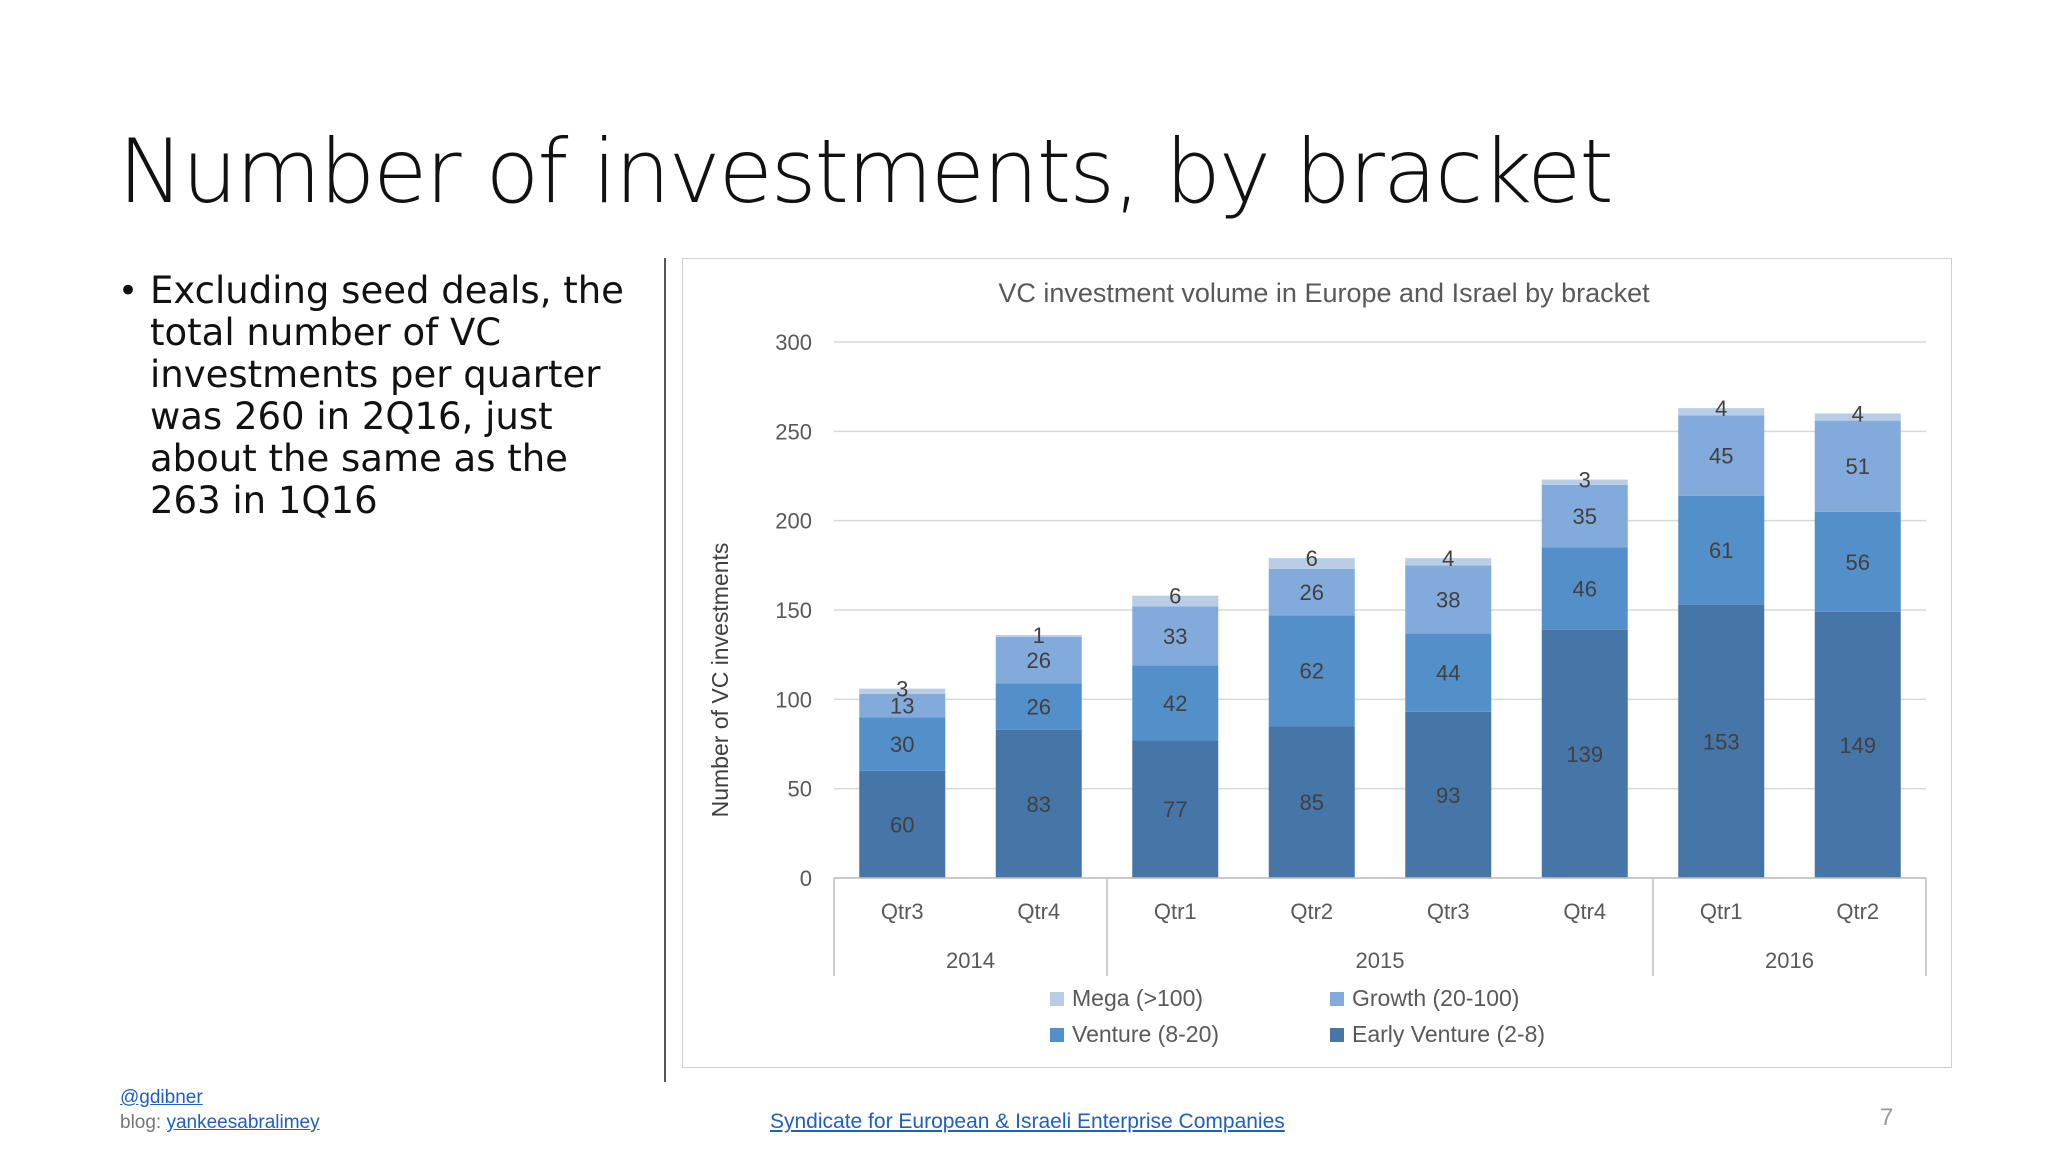  I want to click on legend-label: Growth (20-100), so click(1435, 998).